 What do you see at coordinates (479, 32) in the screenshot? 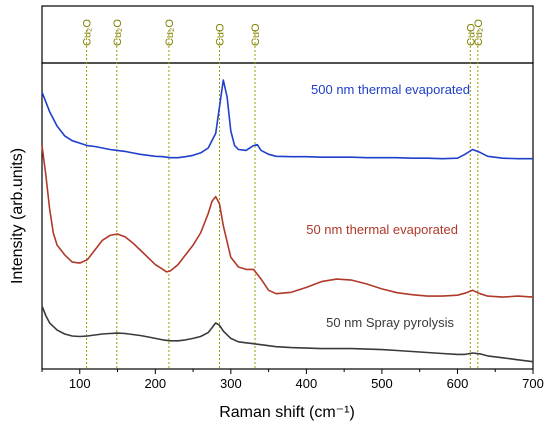
I see `peak-label-6: Cu₂O` at bounding box center [479, 32].